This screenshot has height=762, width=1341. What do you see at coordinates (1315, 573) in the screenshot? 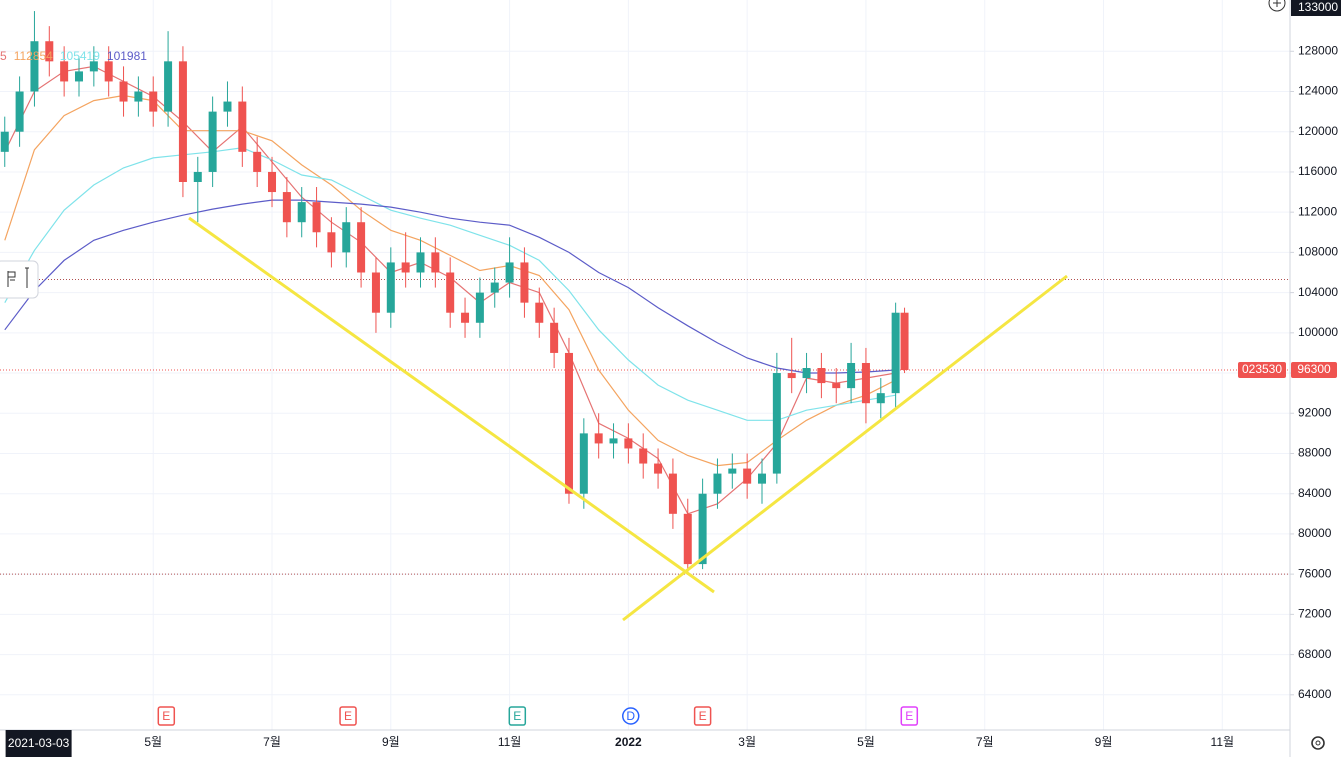
I see `y-tick-label: 76000` at bounding box center [1315, 573].